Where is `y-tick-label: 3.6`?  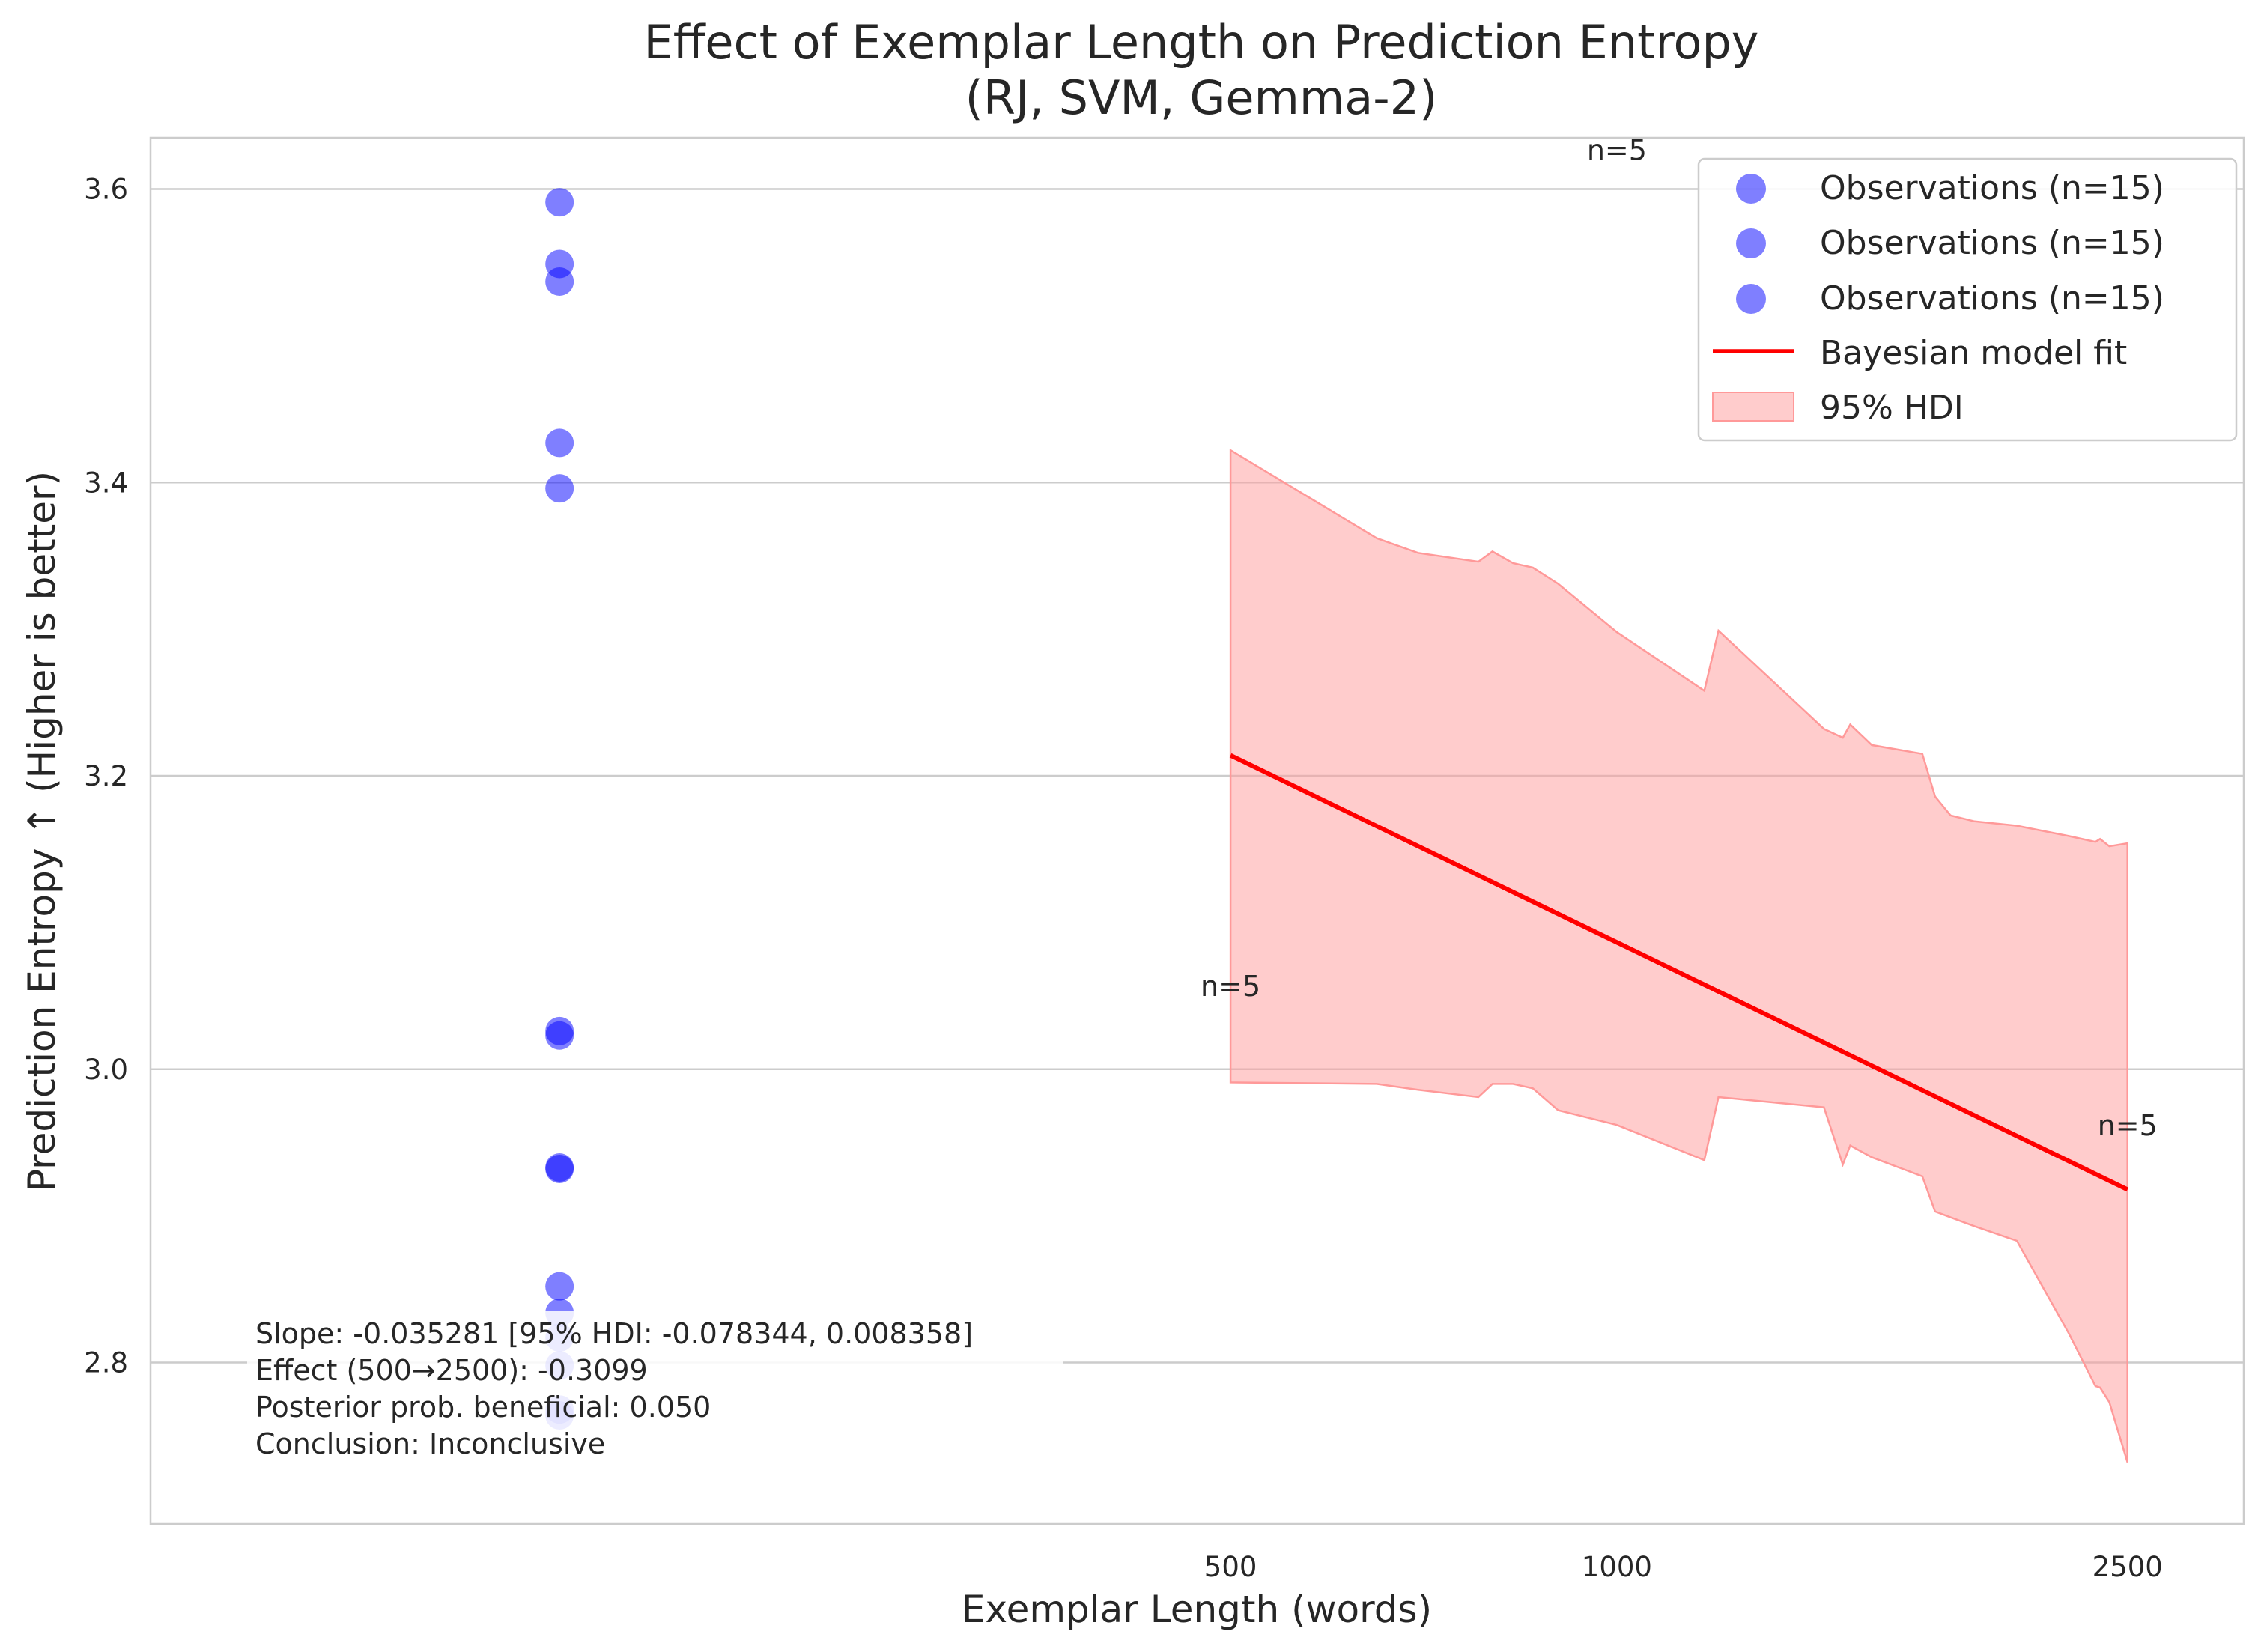
y-tick-label: 3.6 is located at coordinates (106, 190).